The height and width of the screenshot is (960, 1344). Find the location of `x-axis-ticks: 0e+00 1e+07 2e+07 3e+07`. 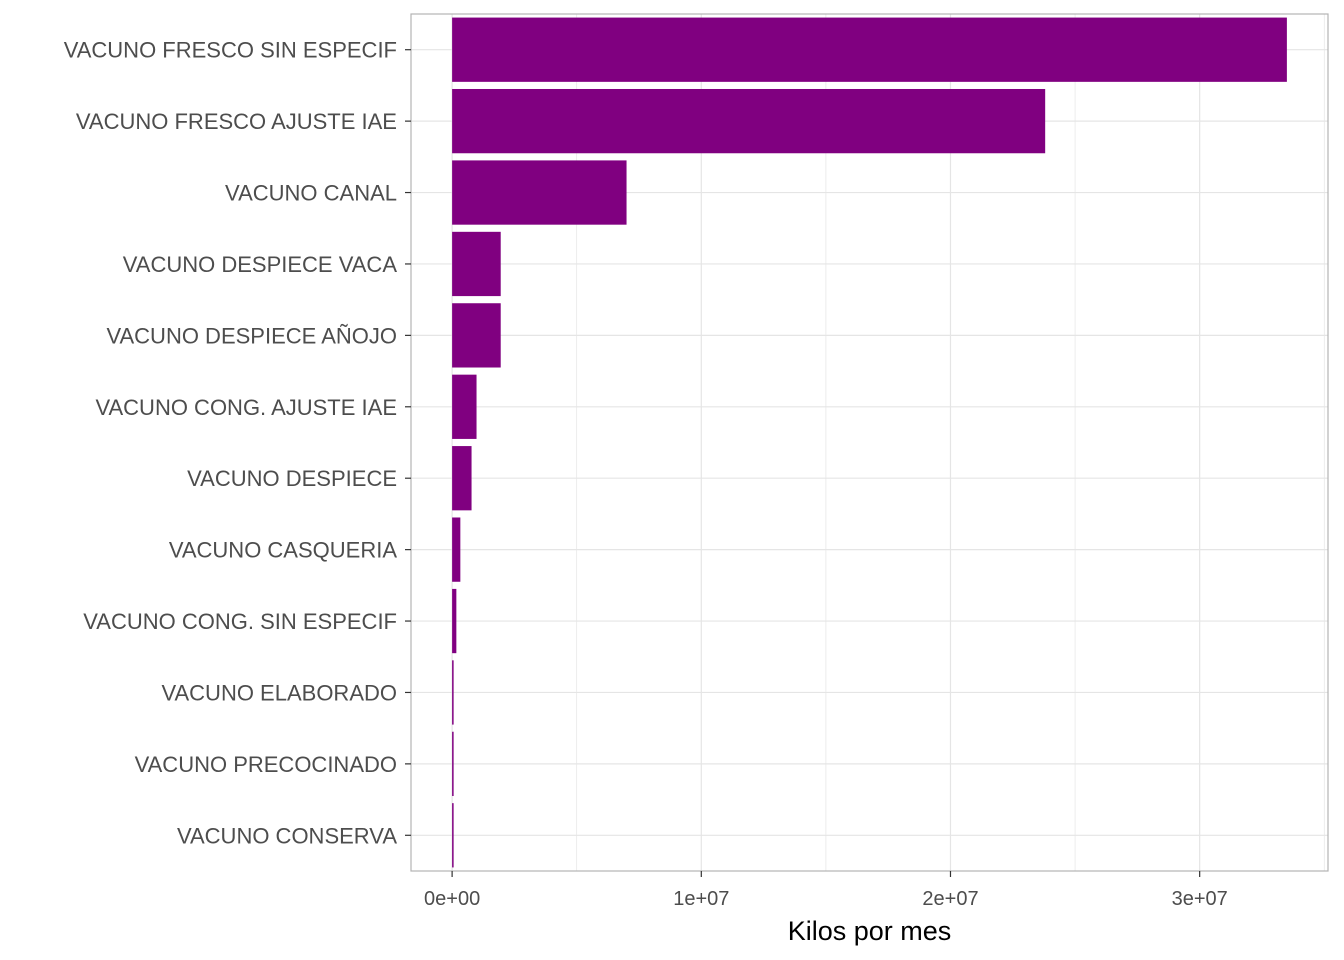

x-axis-ticks: 0e+00 1e+07 2e+07 3e+07 is located at coordinates (826, 890).